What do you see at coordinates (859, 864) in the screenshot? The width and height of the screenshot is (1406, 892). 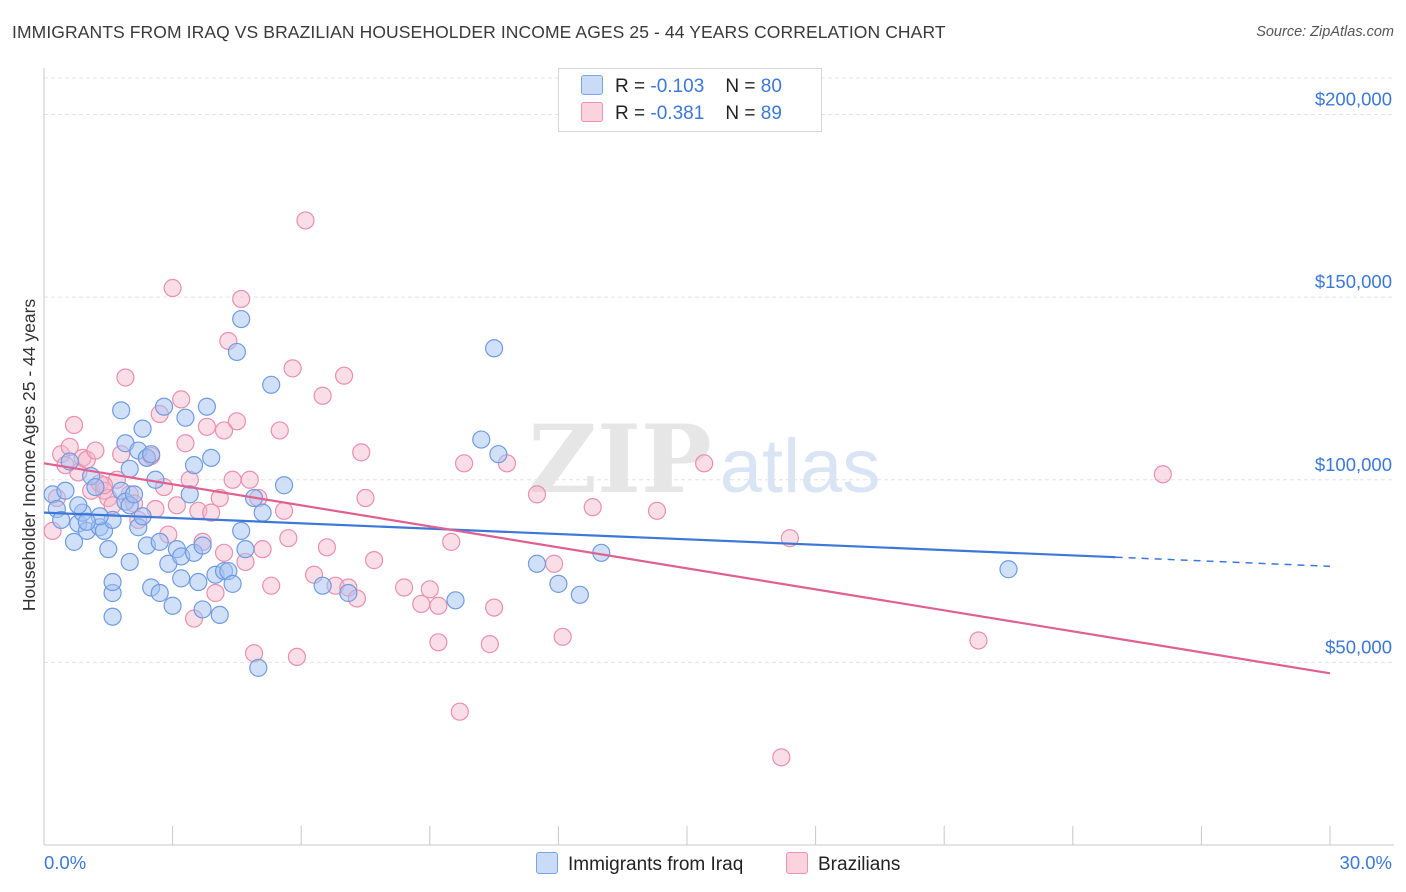 I see `legend-label-brazil: Brazilians` at bounding box center [859, 864].